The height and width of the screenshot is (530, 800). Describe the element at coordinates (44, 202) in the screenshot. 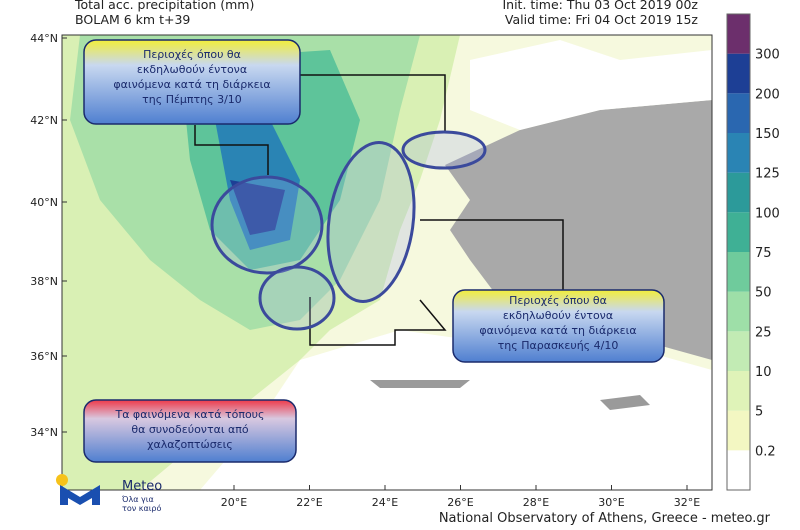

I see `lat-label: 40°N` at that location.